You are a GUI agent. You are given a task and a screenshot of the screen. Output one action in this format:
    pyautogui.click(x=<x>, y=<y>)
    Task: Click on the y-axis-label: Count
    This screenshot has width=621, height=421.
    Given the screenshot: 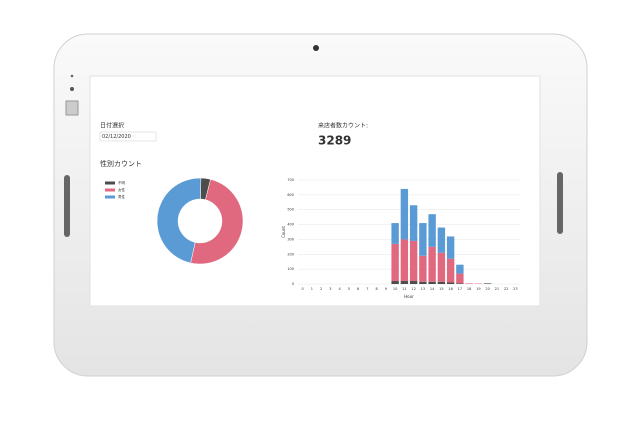 What is the action you would take?
    pyautogui.click(x=283, y=232)
    